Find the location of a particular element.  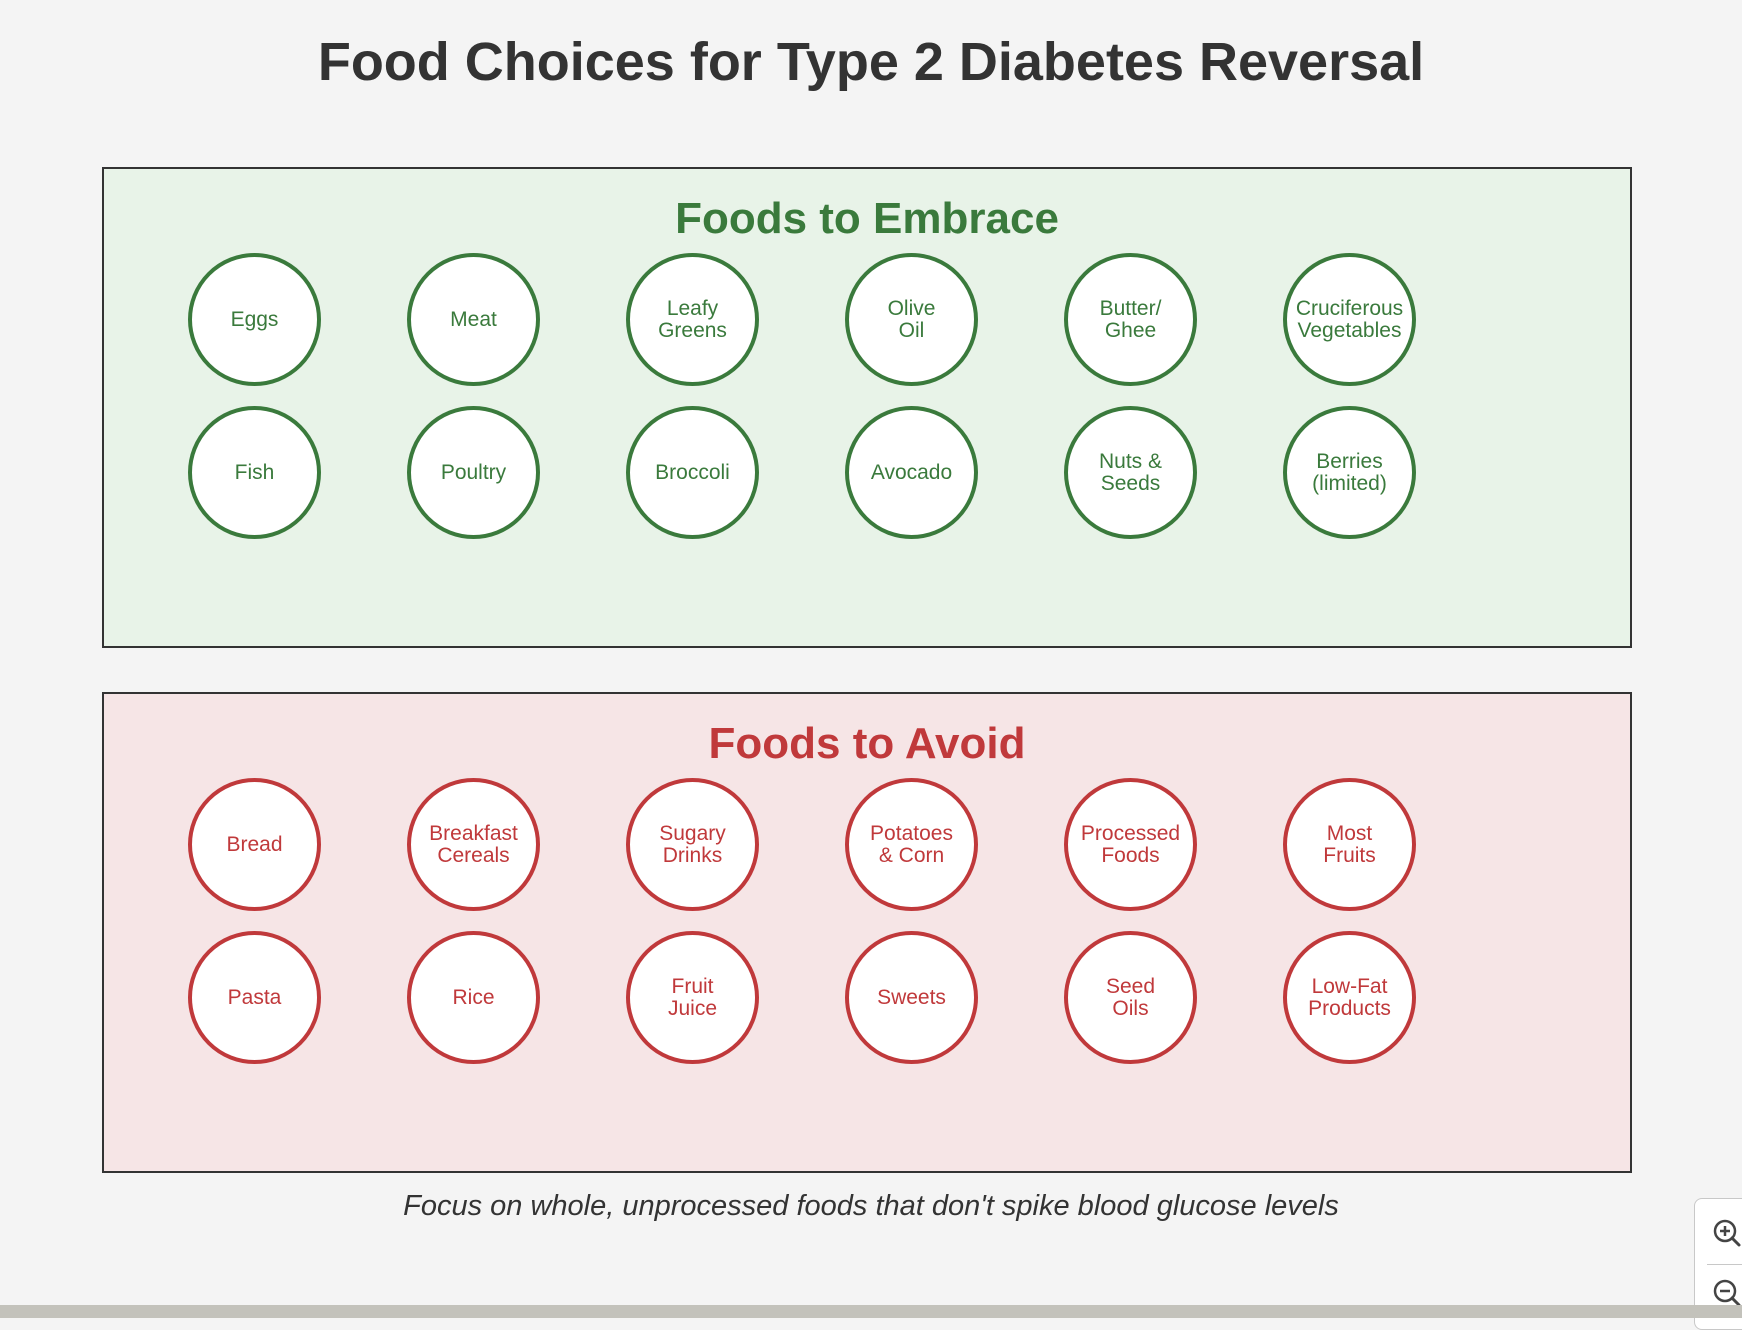

avoid-food-item: Sugary Drinks is located at coordinates (692, 844).